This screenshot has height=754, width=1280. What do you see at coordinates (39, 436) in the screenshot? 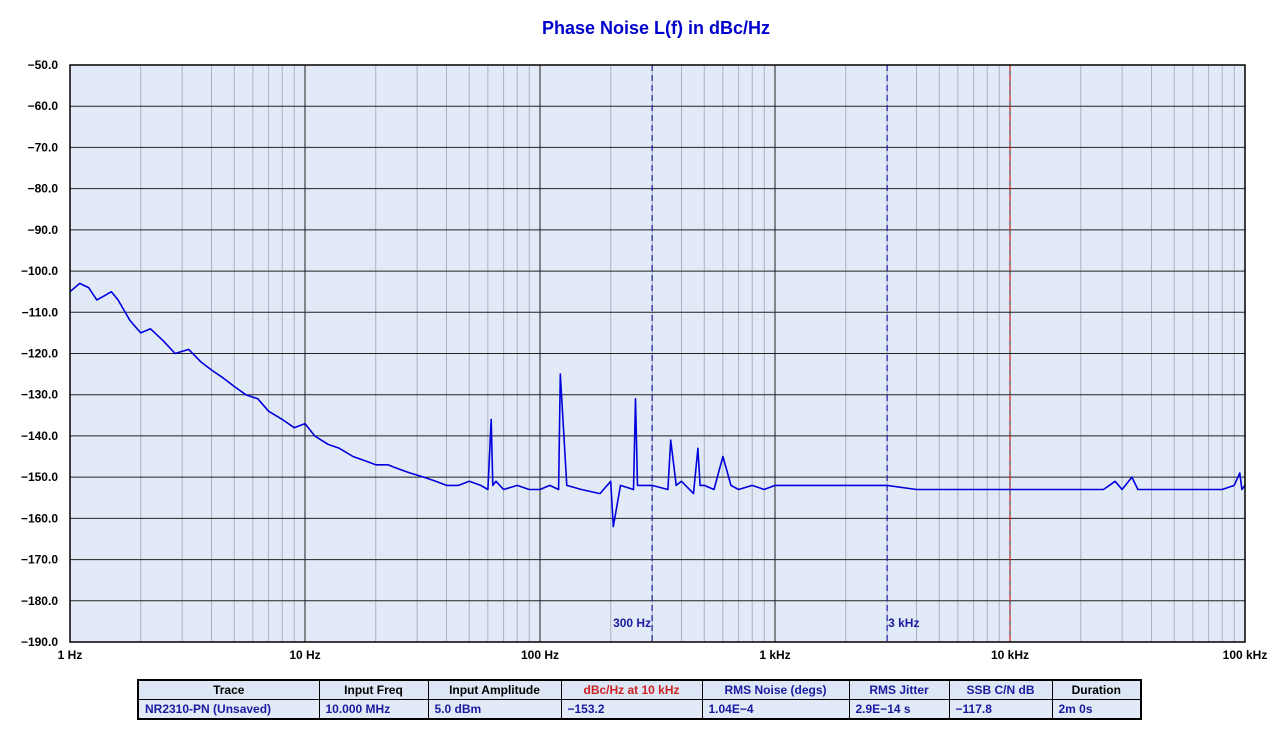
I see `y-tick-label: −140.0` at bounding box center [39, 436].